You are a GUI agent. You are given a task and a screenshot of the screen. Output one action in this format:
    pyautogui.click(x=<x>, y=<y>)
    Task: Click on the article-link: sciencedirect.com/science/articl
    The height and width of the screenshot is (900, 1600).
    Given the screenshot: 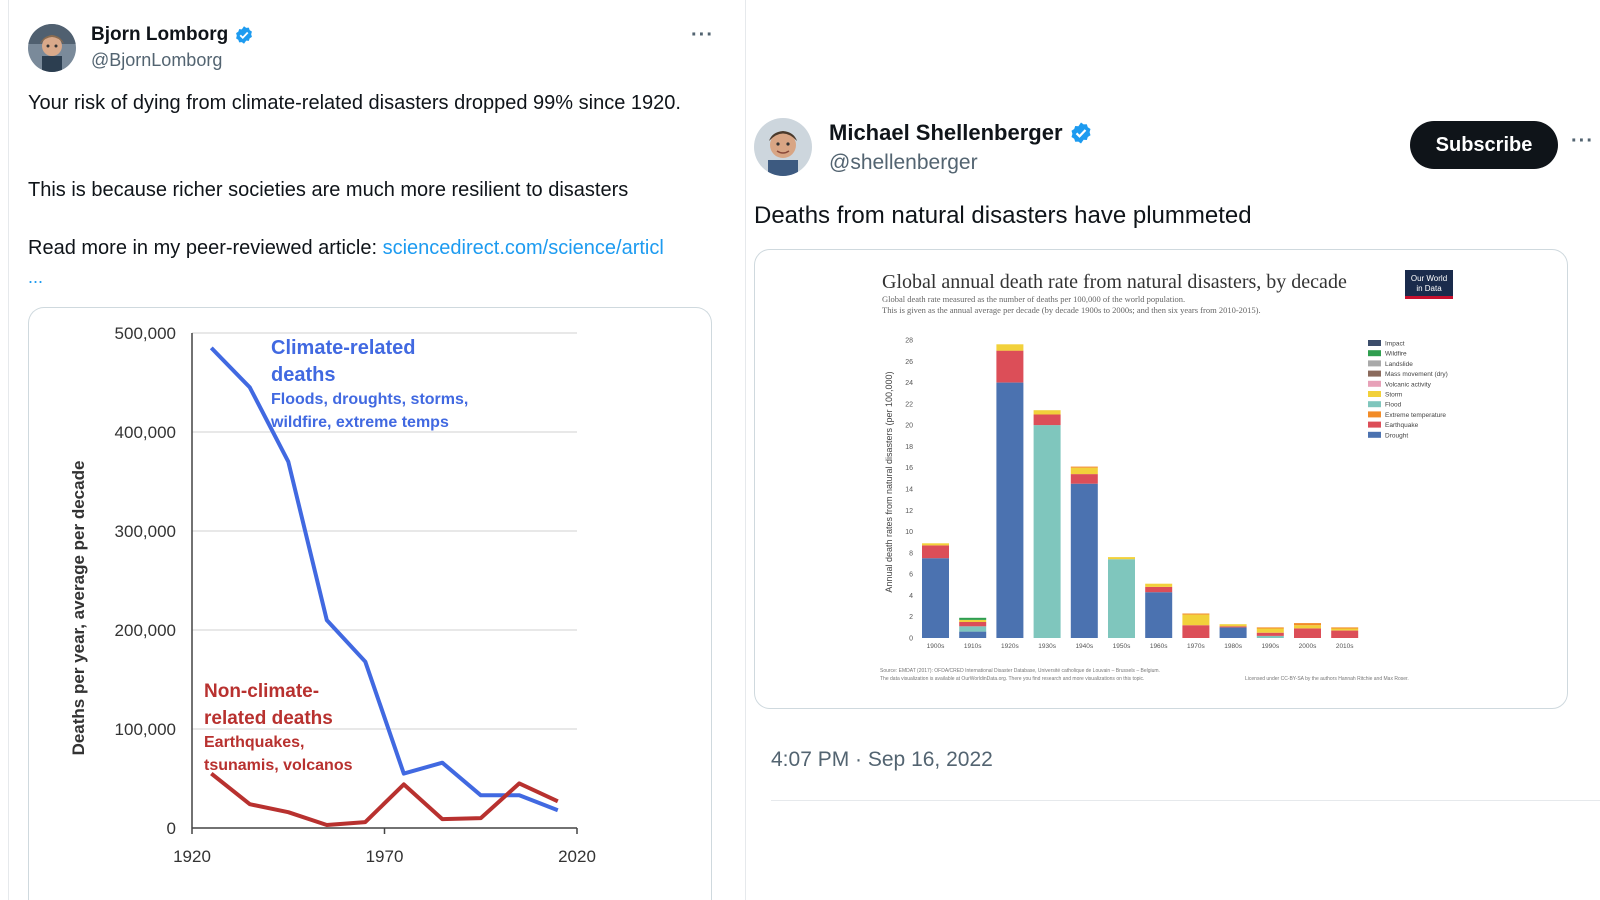 What is the action you would take?
    pyautogui.click(x=523, y=248)
    